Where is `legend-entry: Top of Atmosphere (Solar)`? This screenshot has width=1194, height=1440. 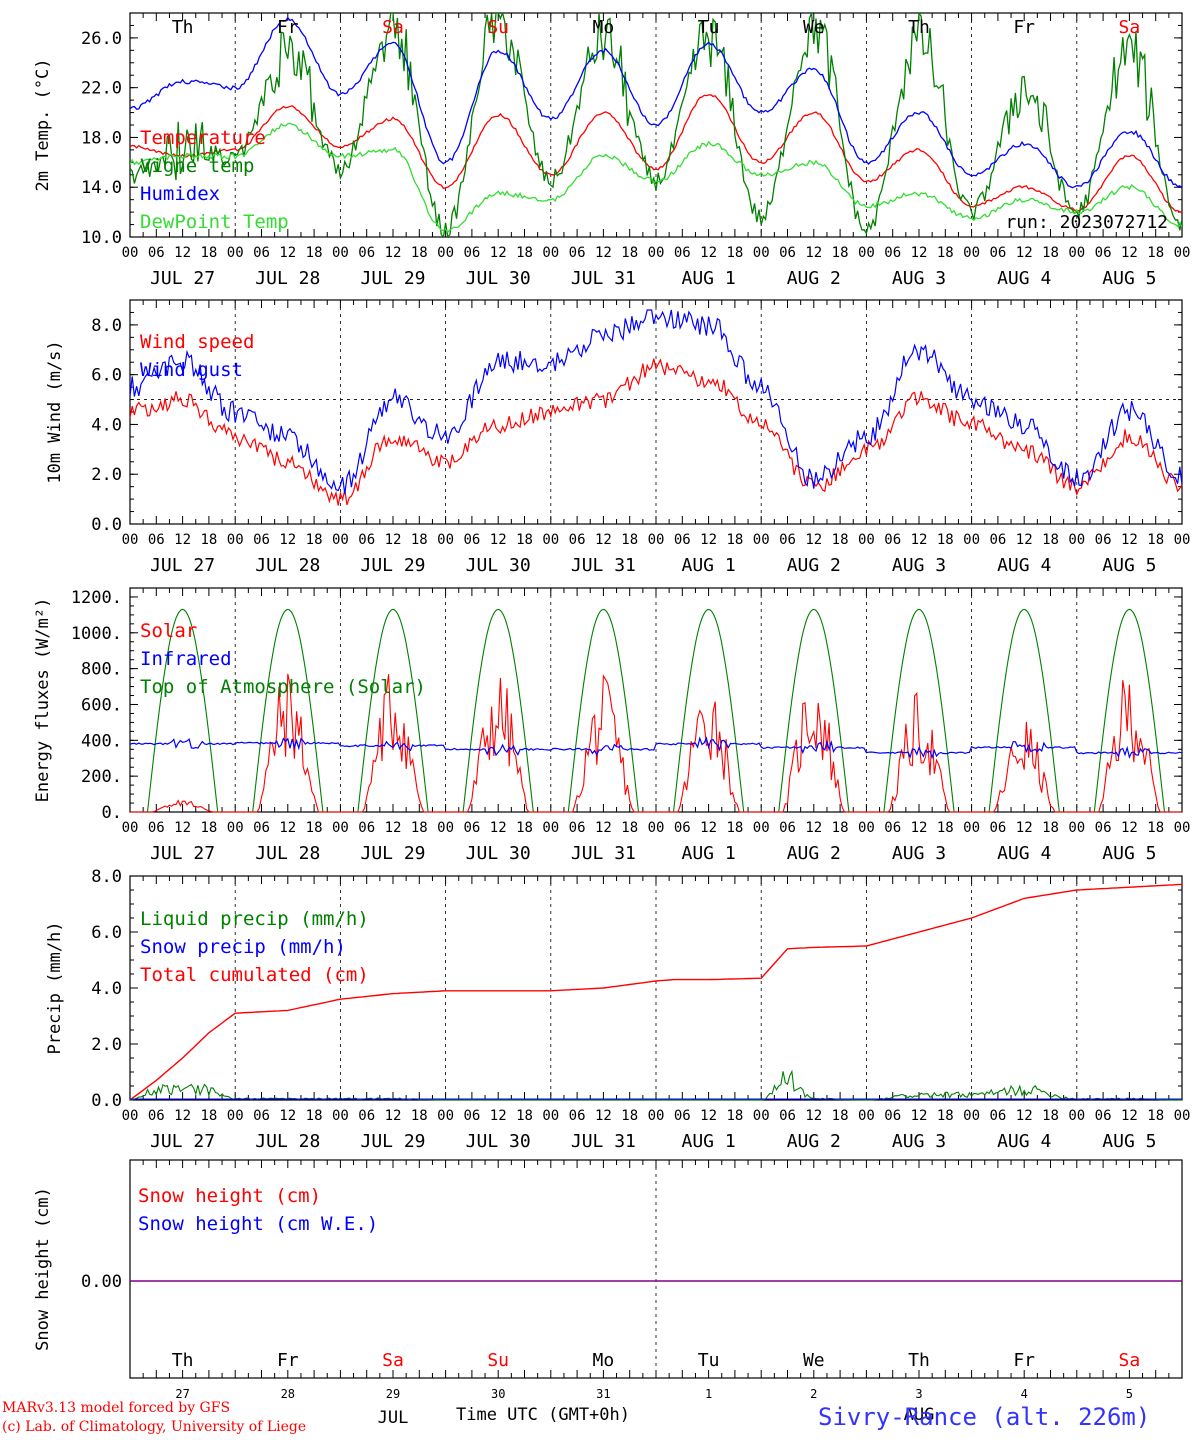
legend-entry: Top of Atmosphere (Solar) is located at coordinates (283, 687).